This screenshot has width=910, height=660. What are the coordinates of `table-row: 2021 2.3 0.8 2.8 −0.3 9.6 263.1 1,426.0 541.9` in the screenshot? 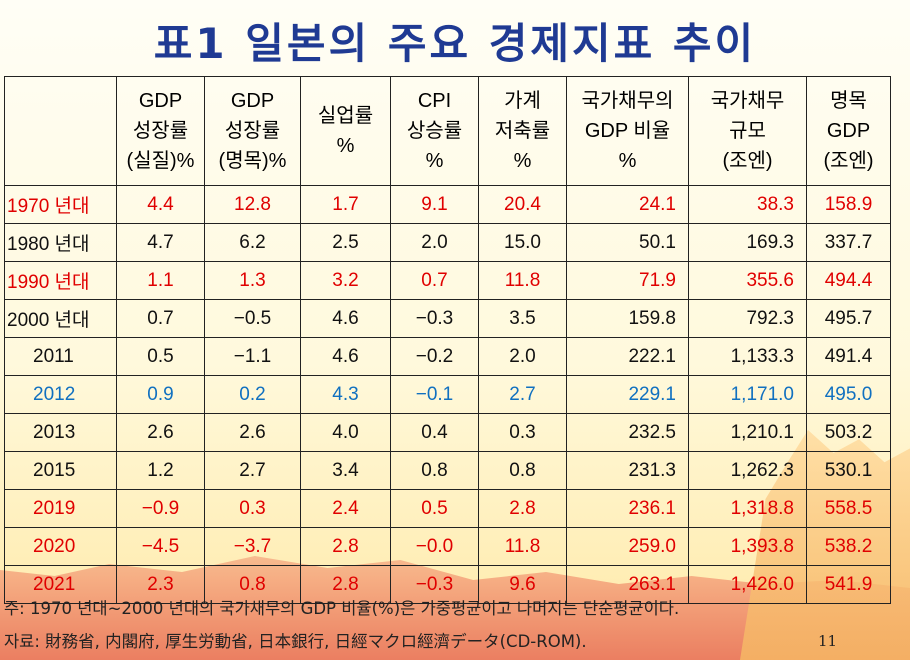 It's located at (447, 584).